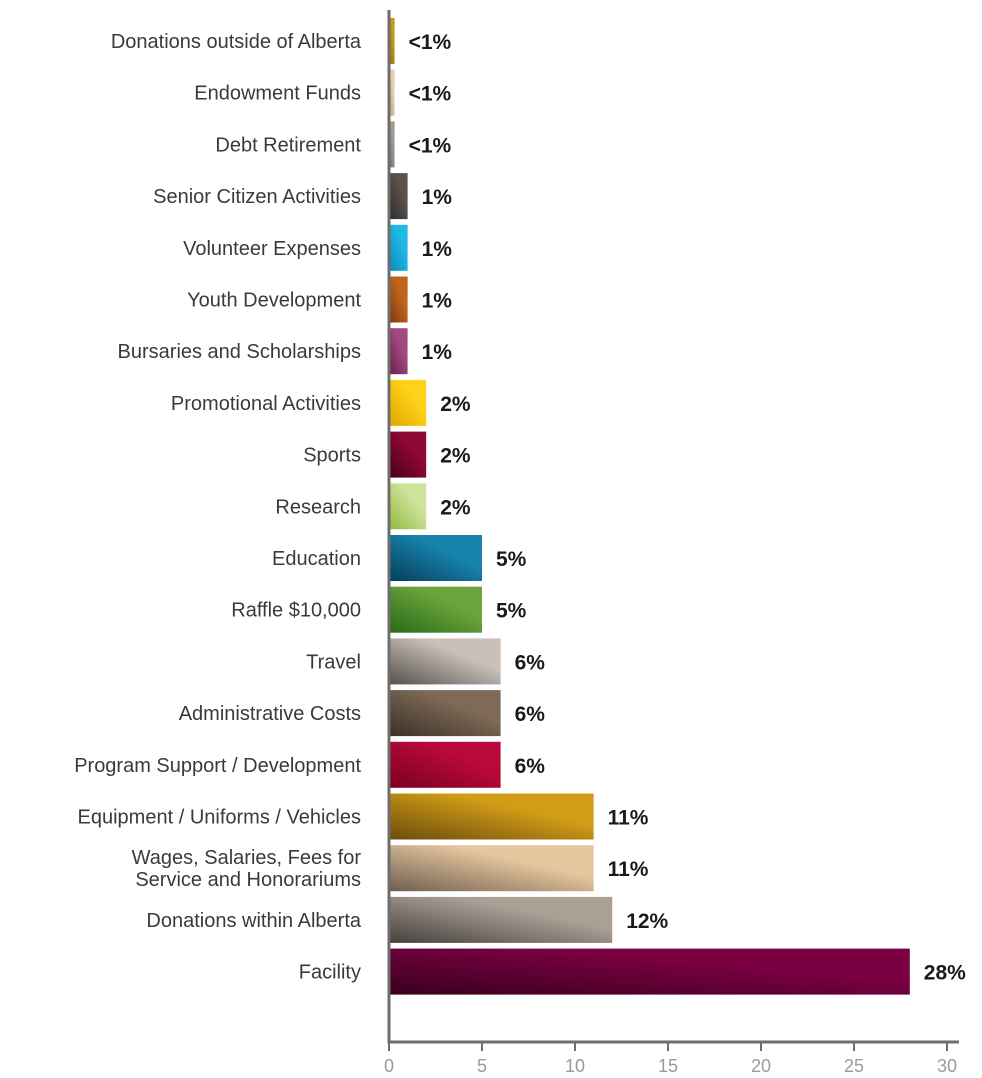 Image resolution: width=982 pixels, height=1078 pixels. Describe the element at coordinates (253, 921) in the screenshot. I see `category-label: Donations within Alberta` at that location.